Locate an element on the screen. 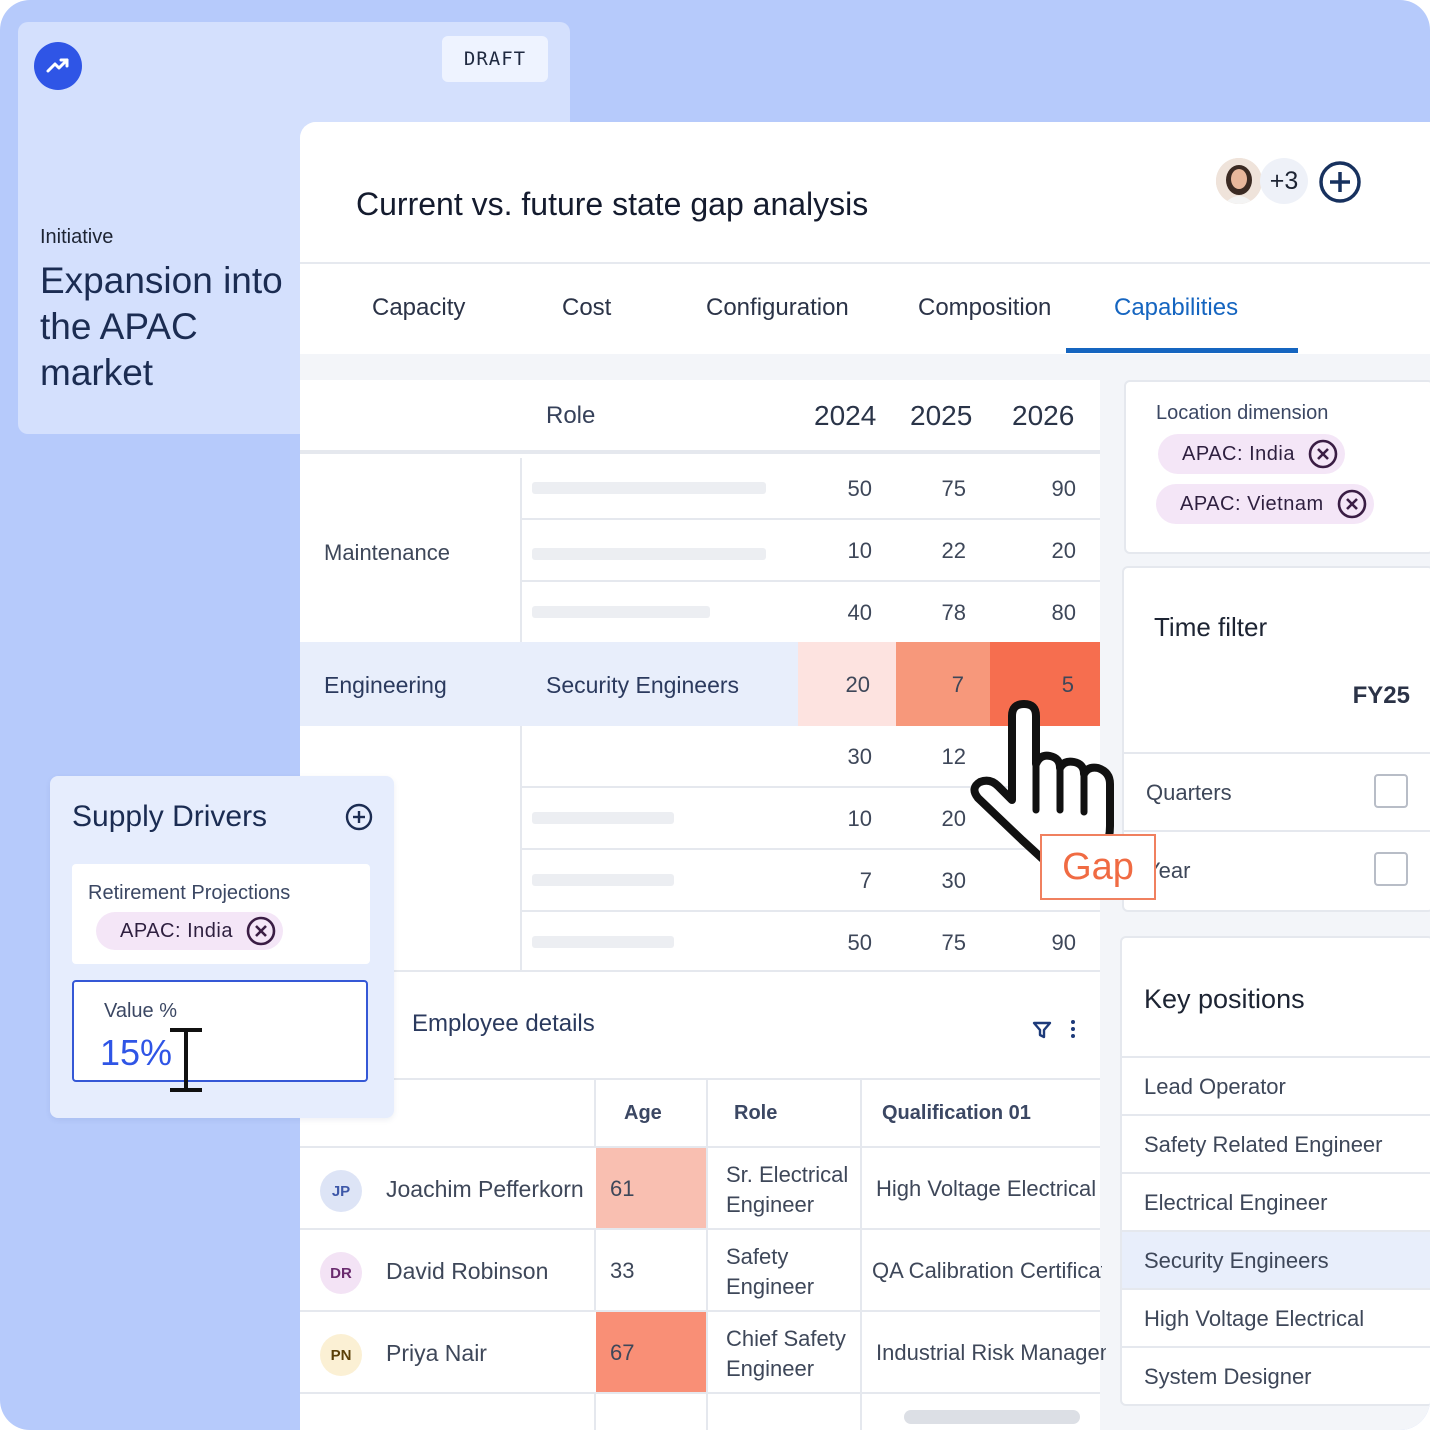  table-row: 7 30 is located at coordinates (811, 881).